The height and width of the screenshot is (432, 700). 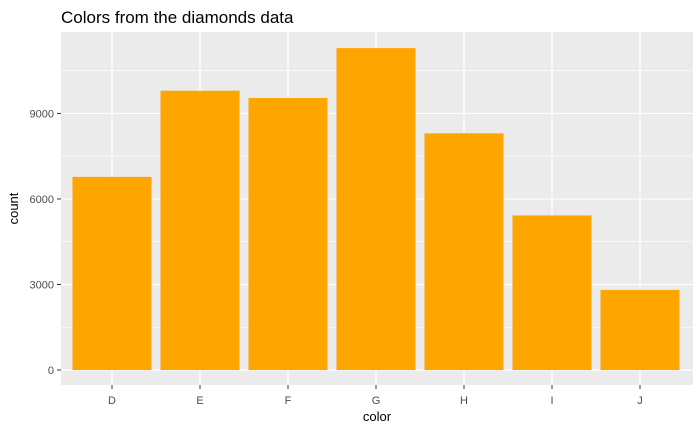 What do you see at coordinates (288, 401) in the screenshot?
I see `x-tick-label: F` at bounding box center [288, 401].